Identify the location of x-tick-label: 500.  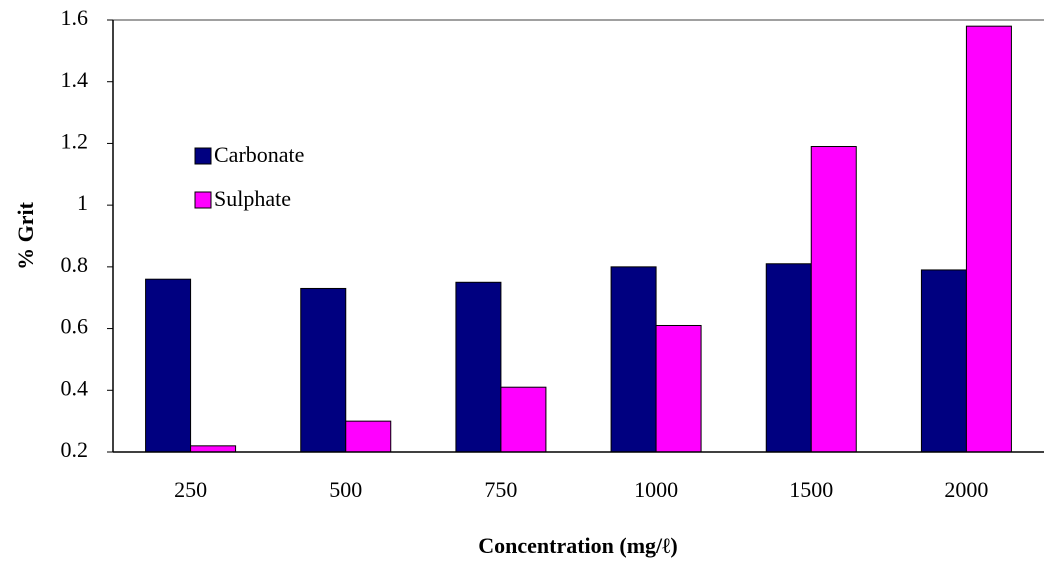
(345, 489).